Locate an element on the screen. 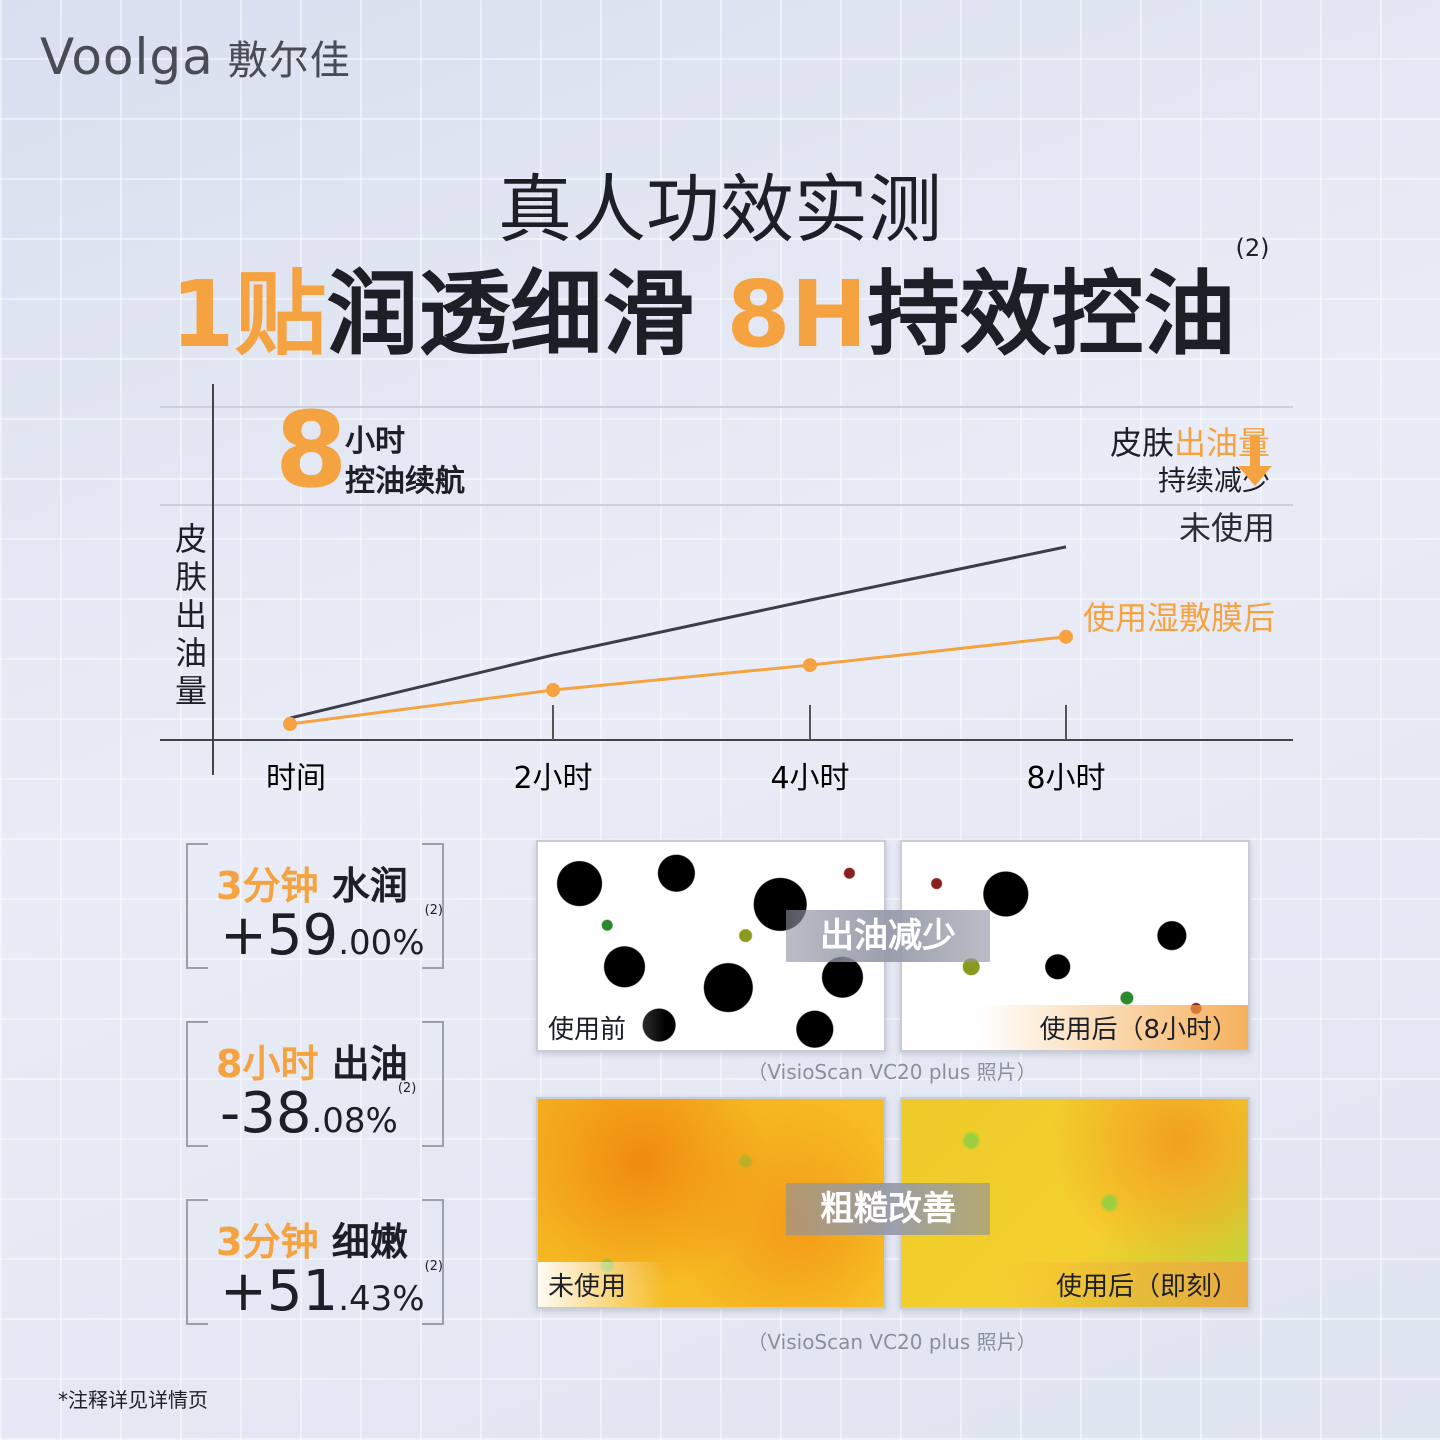 The image size is (1440, 1440). title: 真人功效实测 is located at coordinates (720, 210).